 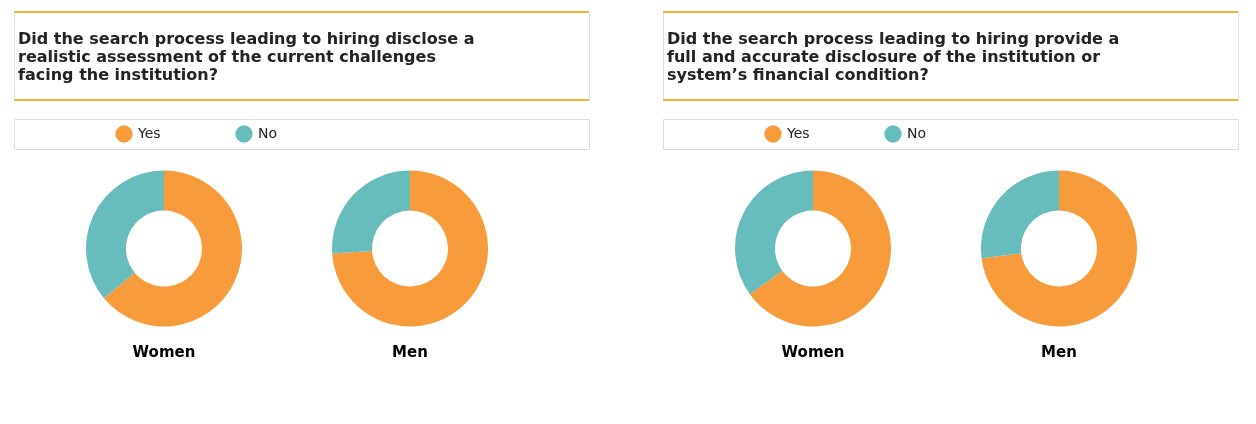 I want to click on chart-title: Did the search process leading to hiring provide a full and accurate disclosure of the institution or system’s financial condition?, so click(x=893, y=56).